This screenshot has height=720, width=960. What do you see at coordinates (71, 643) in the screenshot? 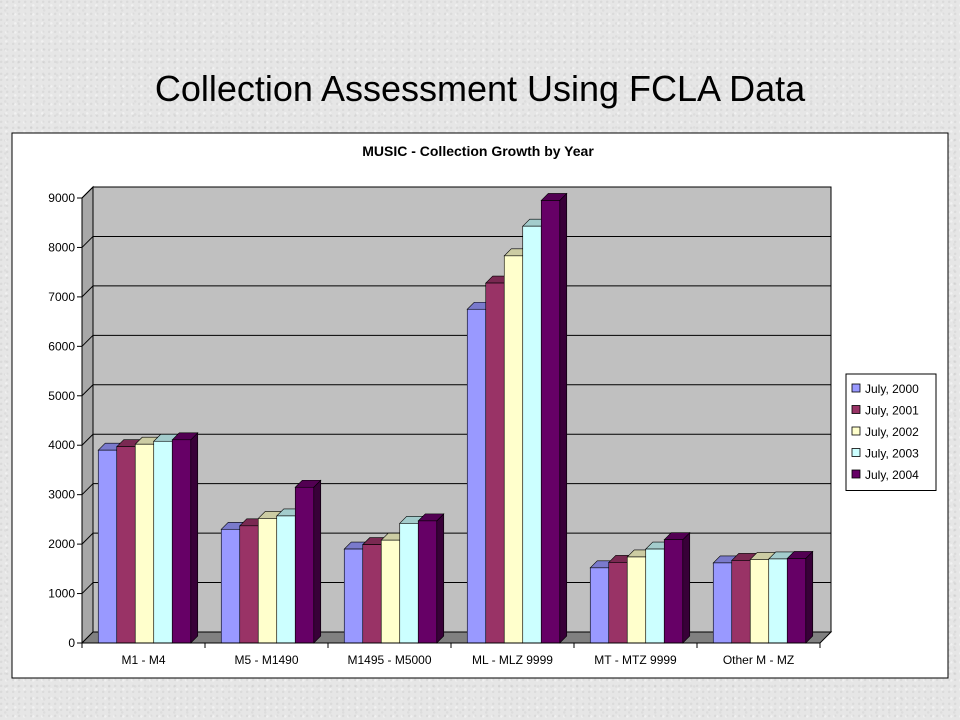
I see `y-tick-label: 0` at bounding box center [71, 643].